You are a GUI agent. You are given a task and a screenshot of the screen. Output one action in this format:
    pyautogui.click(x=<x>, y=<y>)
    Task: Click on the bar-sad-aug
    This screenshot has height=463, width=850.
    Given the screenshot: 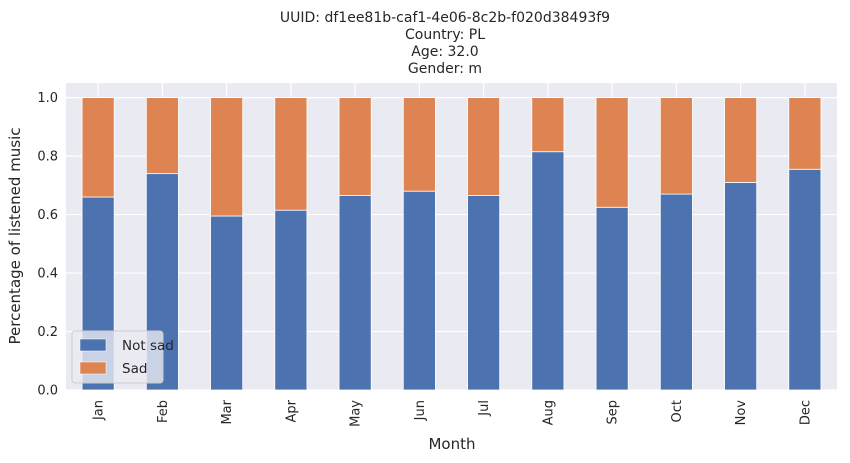 What is the action you would take?
    pyautogui.click(x=548, y=125)
    